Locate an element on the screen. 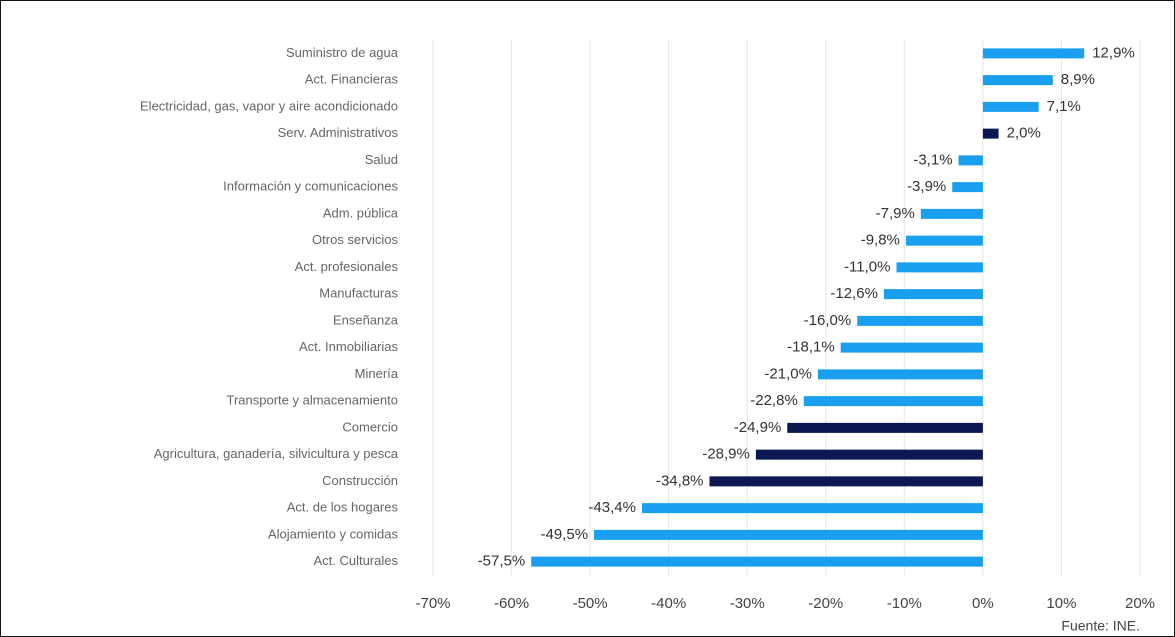  category-label: Serv. Administrativos is located at coordinates (338, 132).